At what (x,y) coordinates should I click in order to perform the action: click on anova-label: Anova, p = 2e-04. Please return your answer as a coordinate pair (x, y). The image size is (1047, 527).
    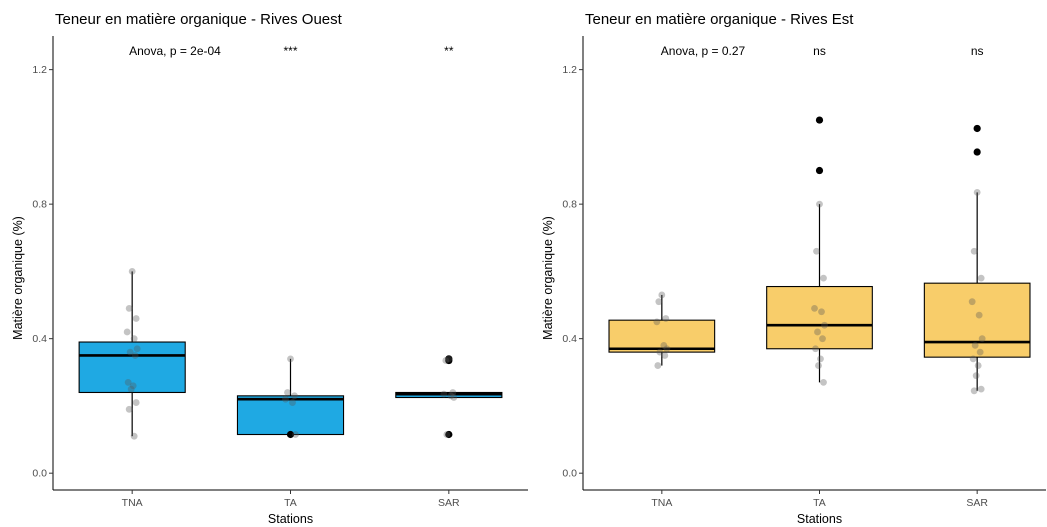
    Looking at the image, I should click on (175, 51).